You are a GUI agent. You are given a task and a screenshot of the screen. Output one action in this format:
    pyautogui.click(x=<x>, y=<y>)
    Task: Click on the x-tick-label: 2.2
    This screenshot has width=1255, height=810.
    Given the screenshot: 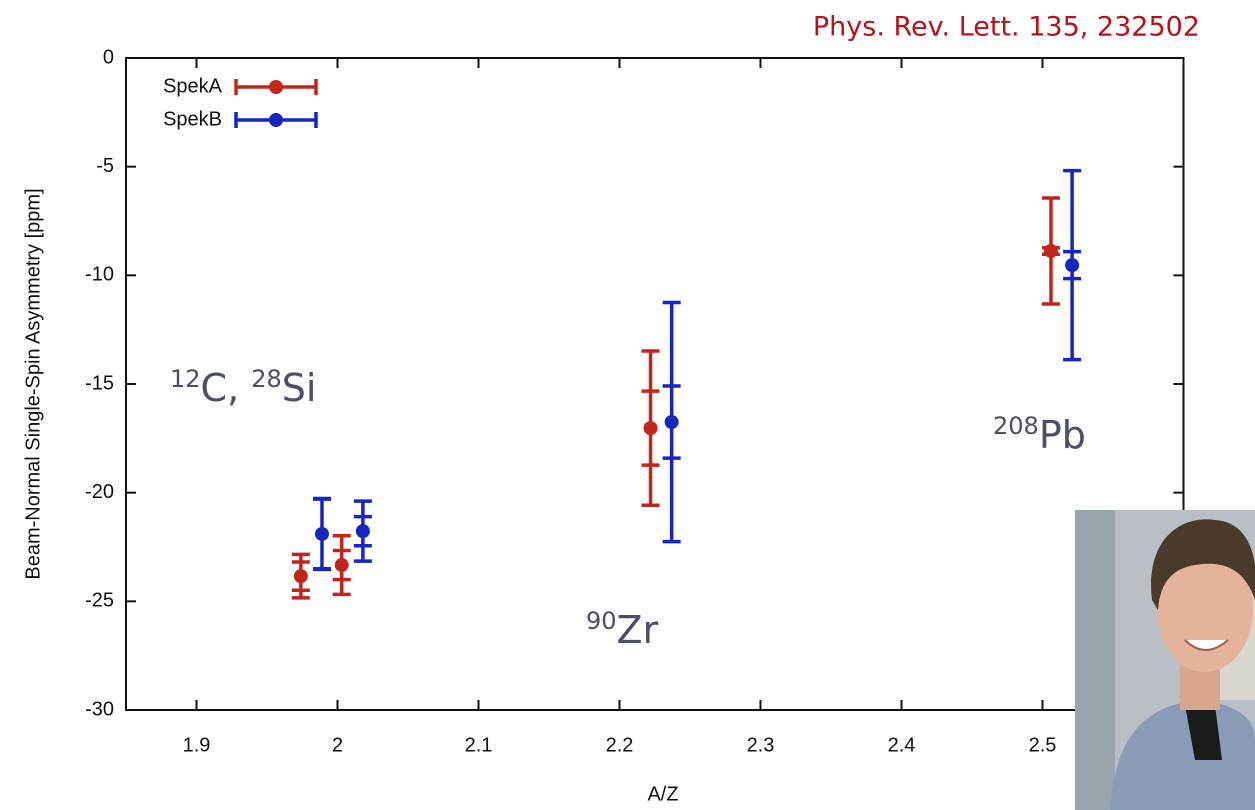 What is the action you would take?
    pyautogui.click(x=620, y=745)
    